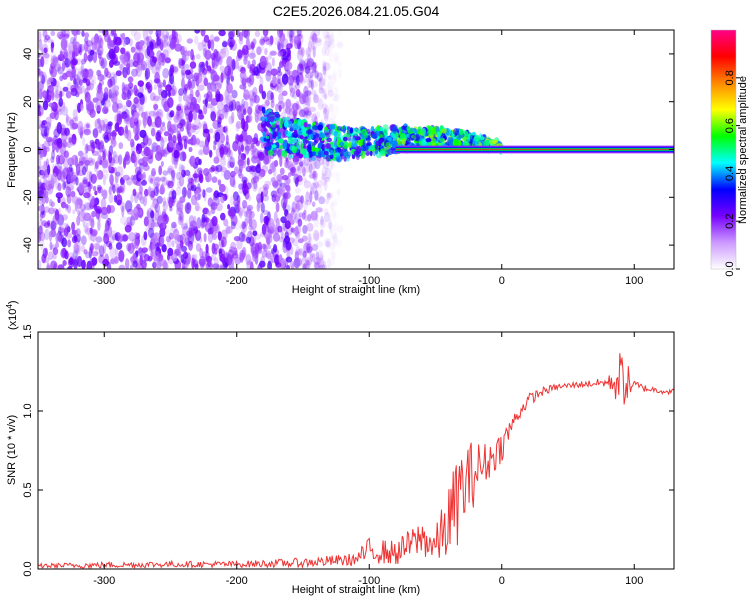  I want to click on x-tick-label: 0, so click(502, 581).